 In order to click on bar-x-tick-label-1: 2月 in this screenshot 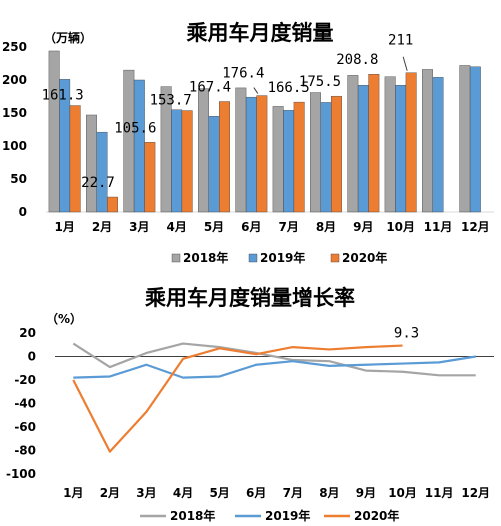, I will do `click(102, 227)`.